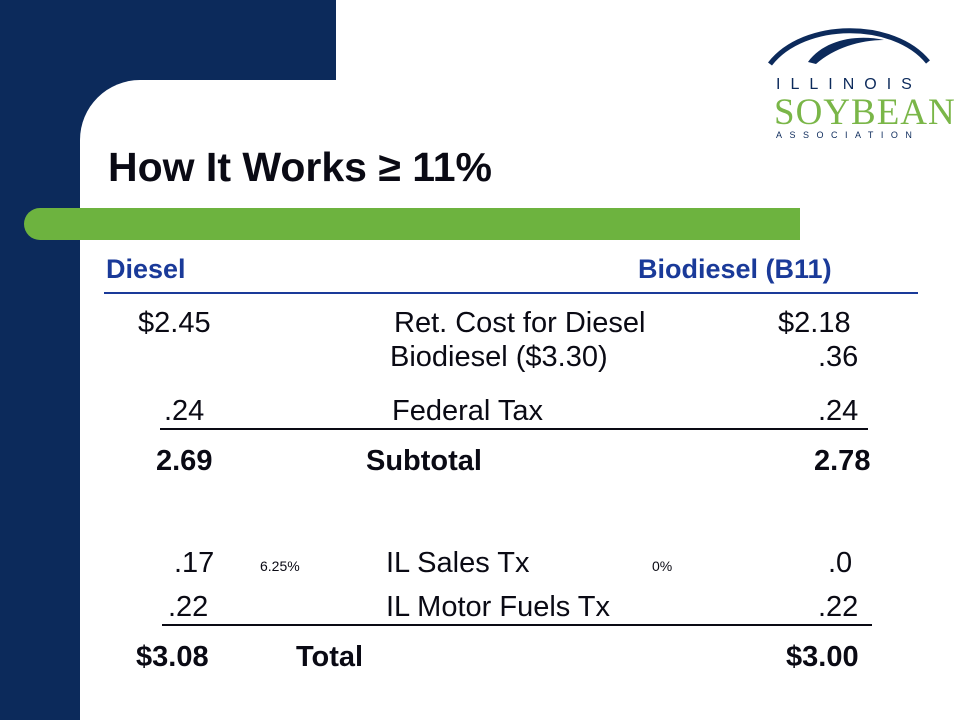  Describe the element at coordinates (662, 566) in the screenshot. I see `sales-tax-bio-rate: 0%` at that location.